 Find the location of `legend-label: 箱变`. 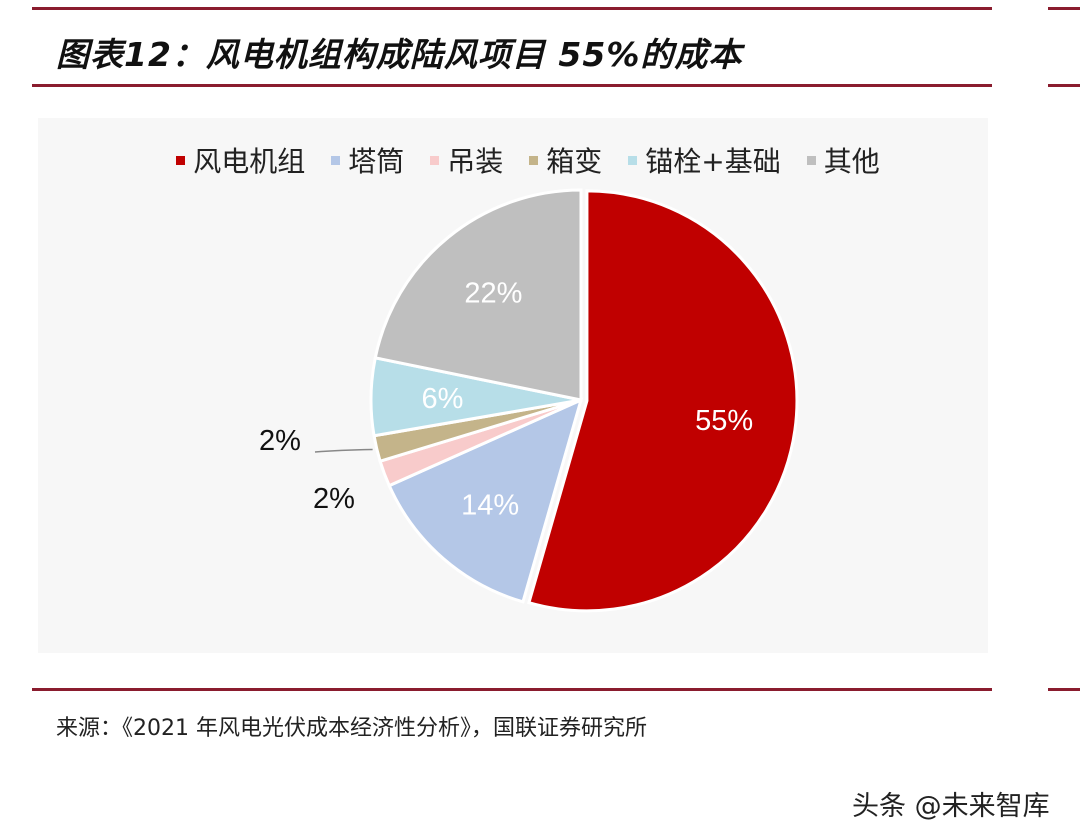

legend-label: 箱变 is located at coordinates (574, 161).